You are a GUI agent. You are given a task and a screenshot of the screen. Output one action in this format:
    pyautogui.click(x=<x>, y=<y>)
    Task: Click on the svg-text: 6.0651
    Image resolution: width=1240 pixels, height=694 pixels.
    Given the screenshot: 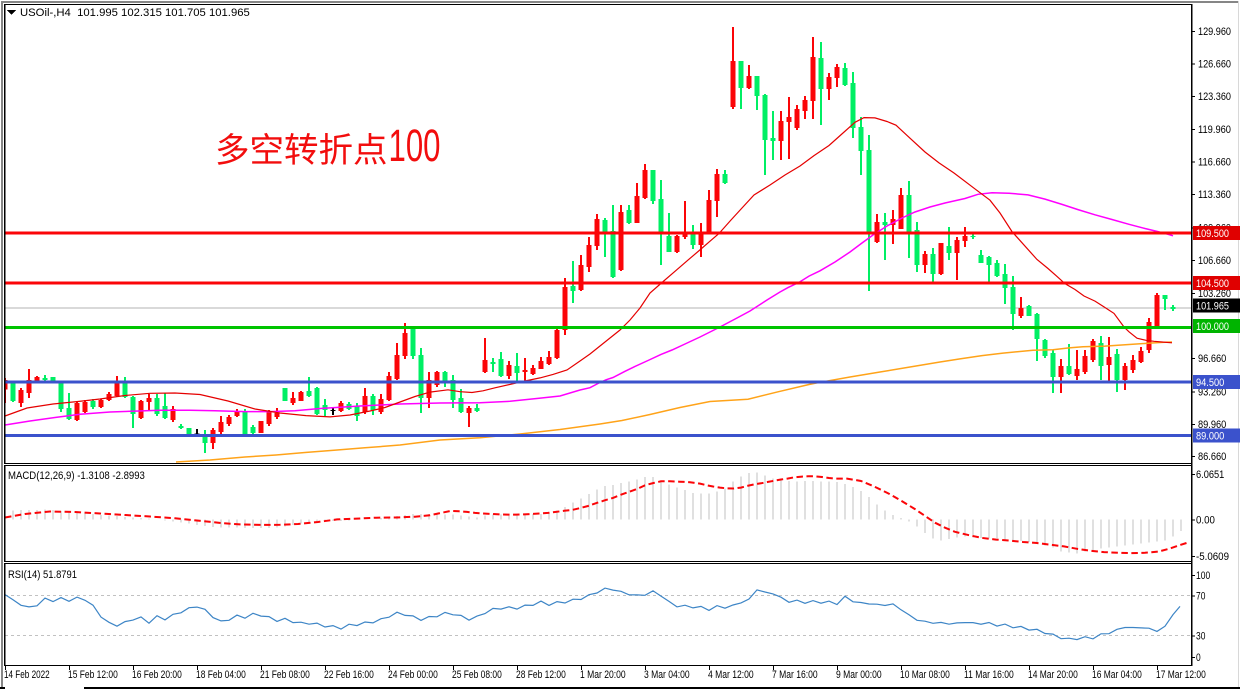 What is the action you would take?
    pyautogui.click(x=1210, y=475)
    